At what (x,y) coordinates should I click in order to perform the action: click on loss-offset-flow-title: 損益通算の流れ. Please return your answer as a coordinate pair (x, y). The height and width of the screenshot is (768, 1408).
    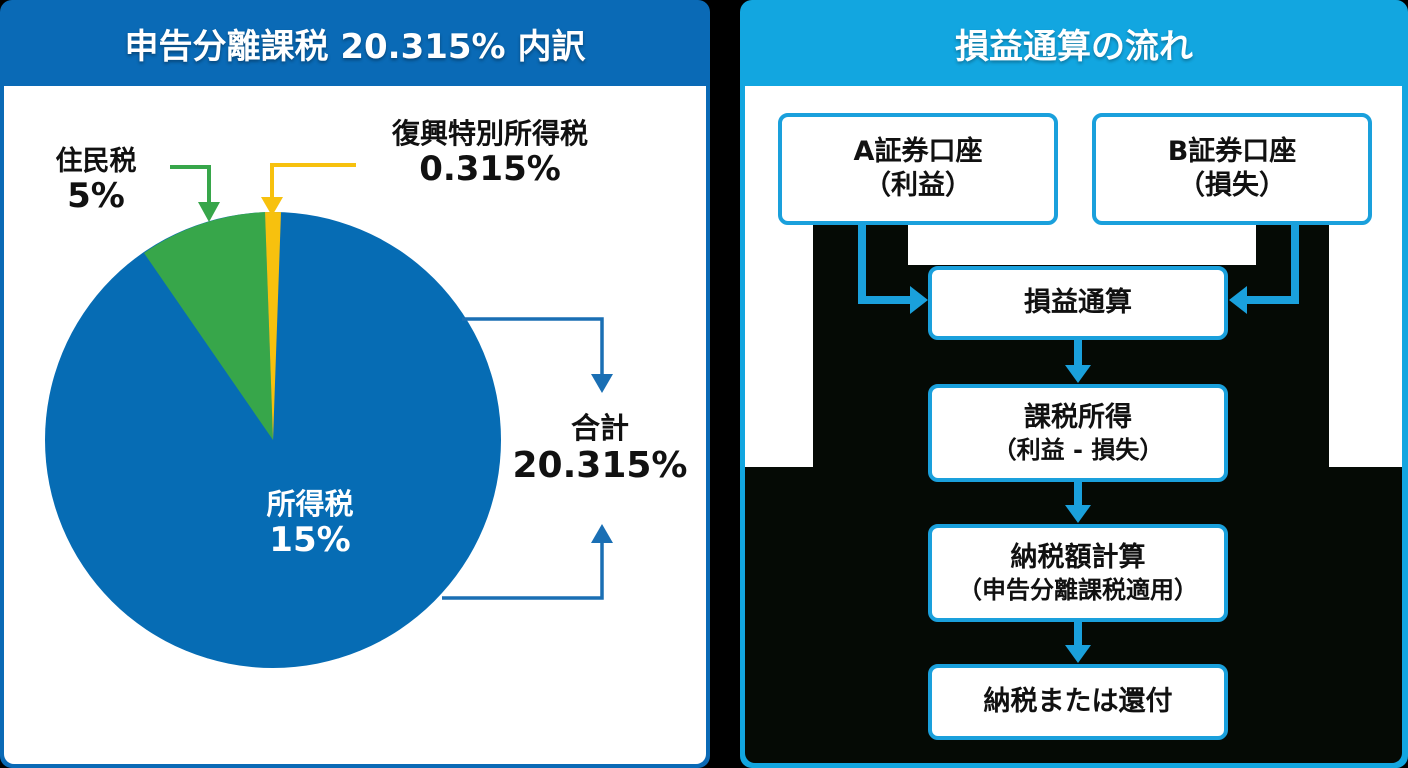
    Looking at the image, I should click on (1074, 46).